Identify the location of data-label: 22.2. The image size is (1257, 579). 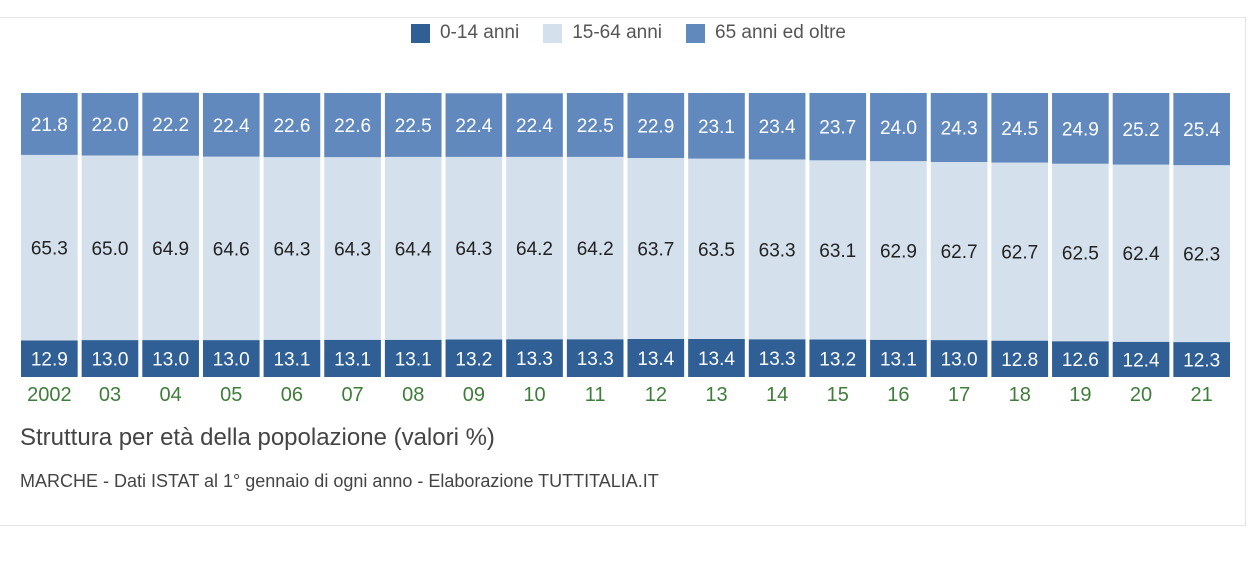
(170, 125).